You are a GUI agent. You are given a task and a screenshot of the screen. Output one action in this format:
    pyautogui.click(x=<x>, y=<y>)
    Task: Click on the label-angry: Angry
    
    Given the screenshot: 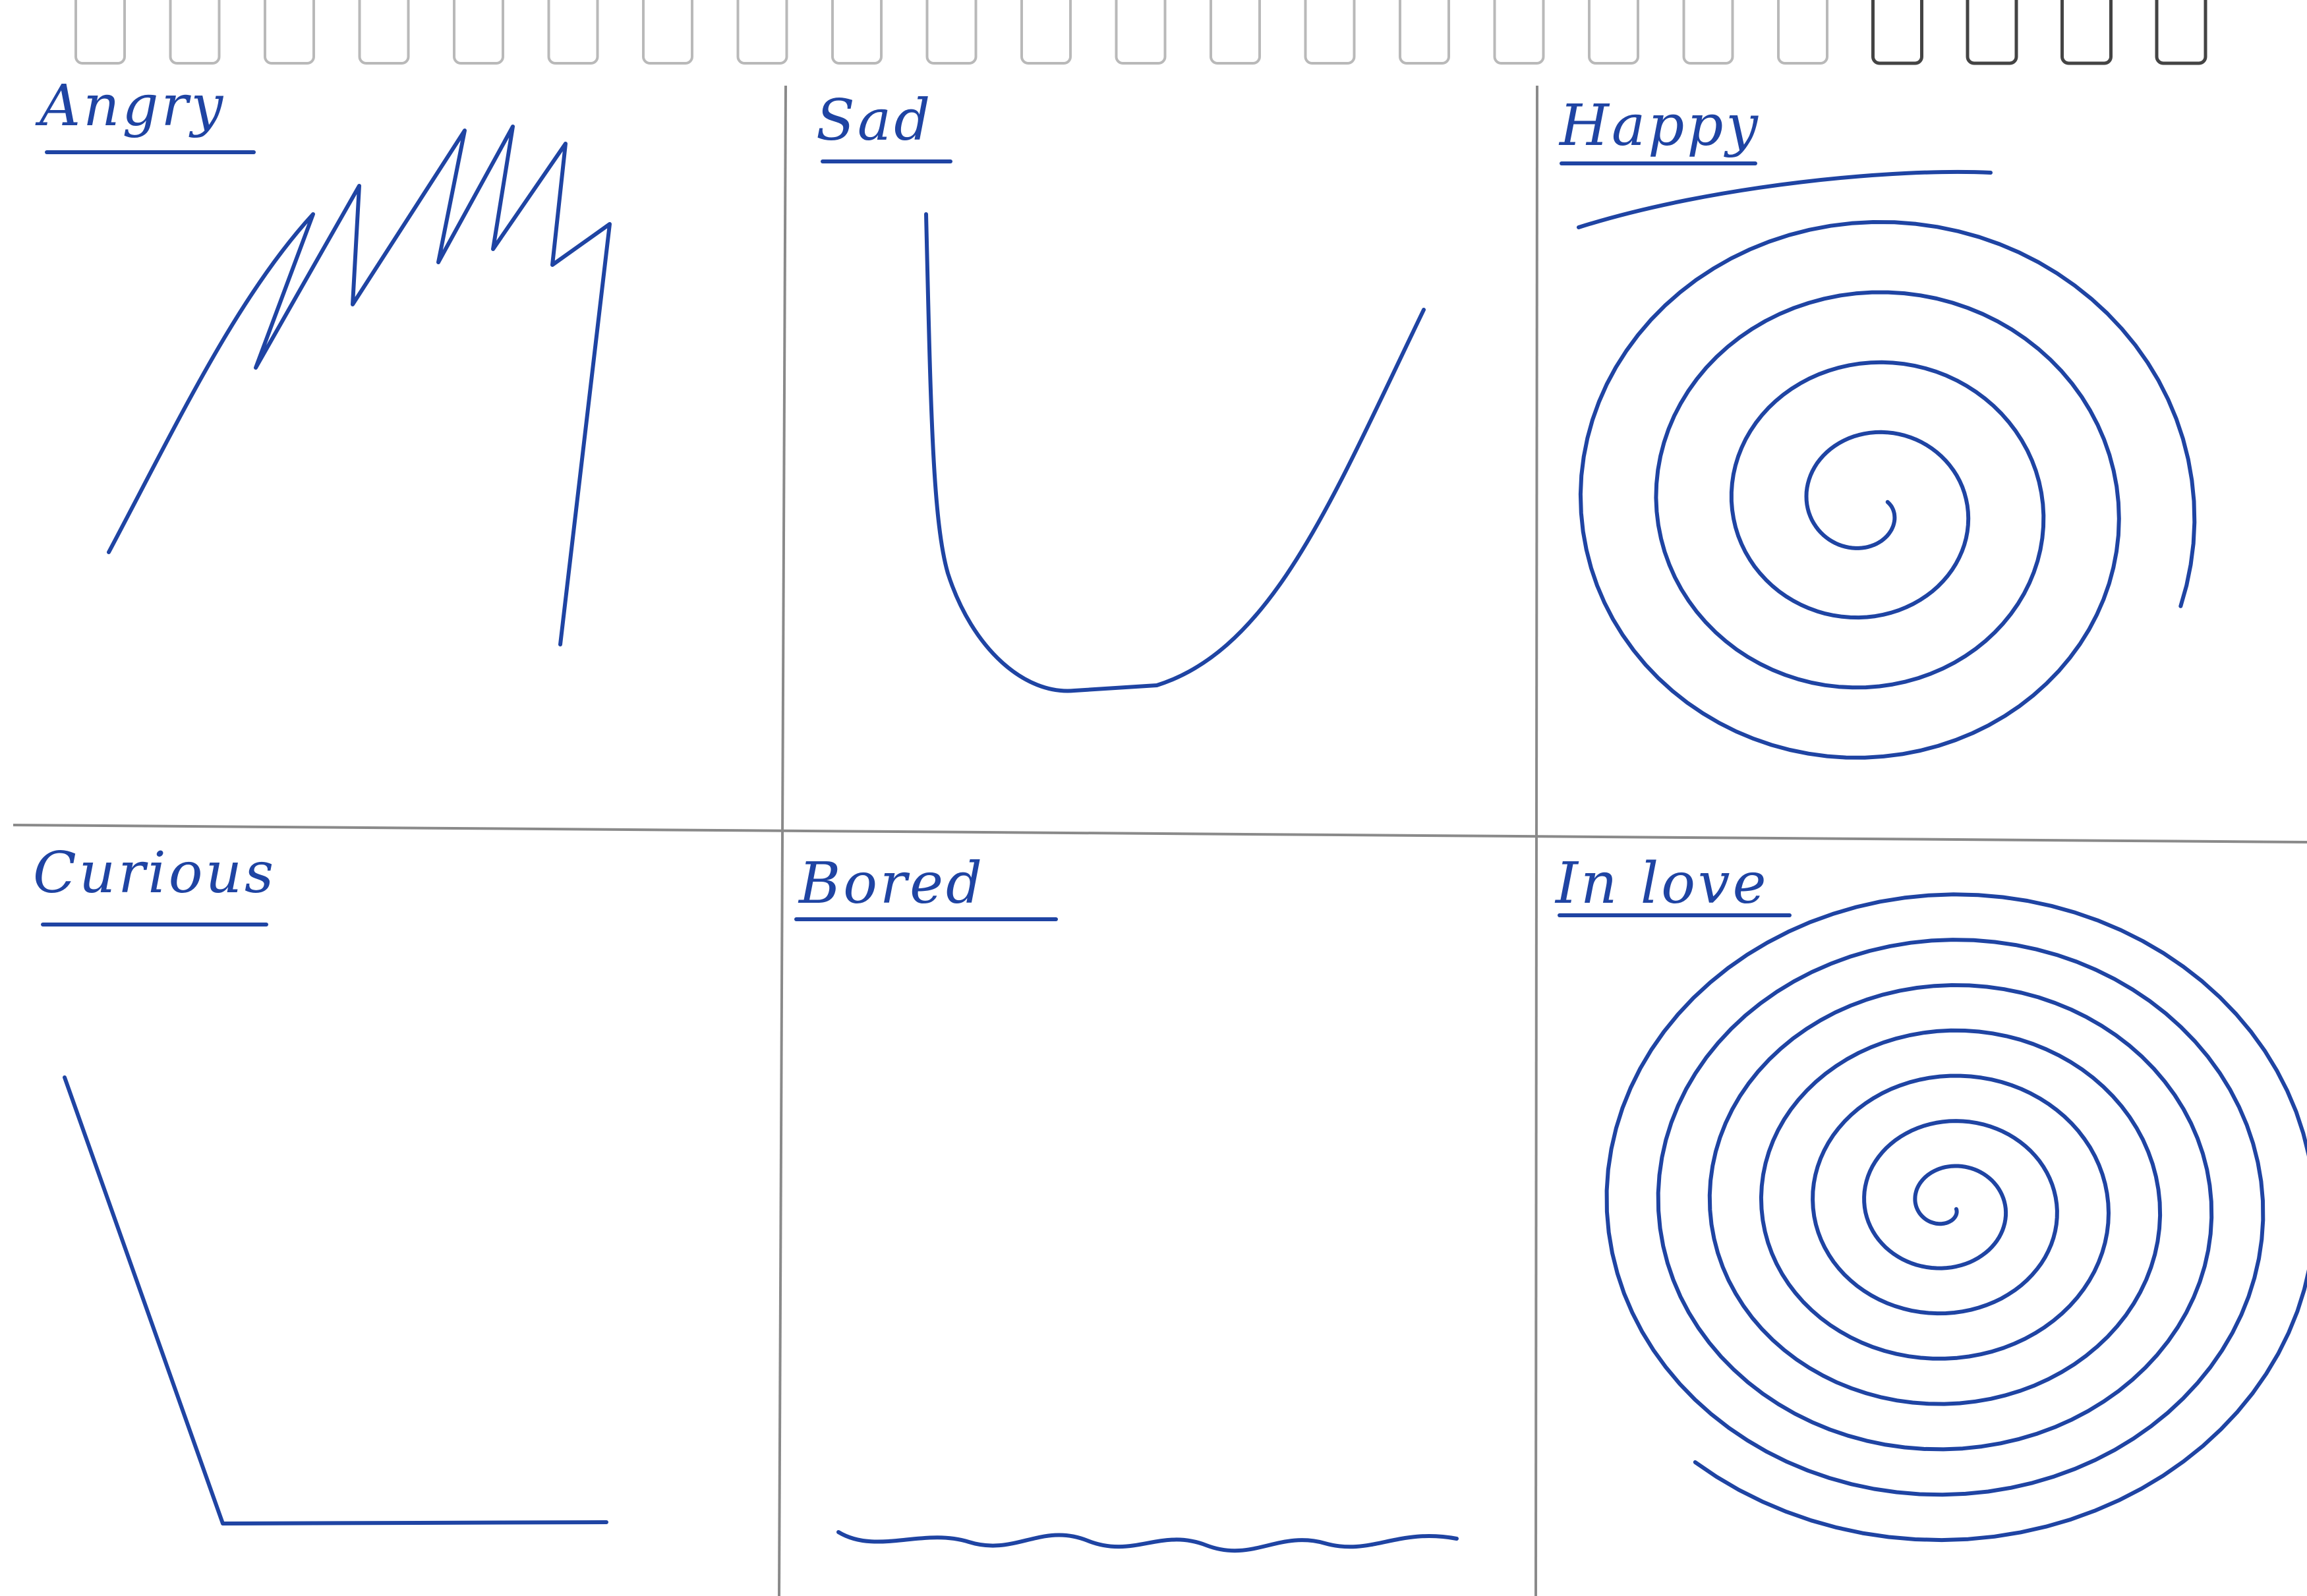 What is the action you would take?
    pyautogui.click(x=133, y=106)
    